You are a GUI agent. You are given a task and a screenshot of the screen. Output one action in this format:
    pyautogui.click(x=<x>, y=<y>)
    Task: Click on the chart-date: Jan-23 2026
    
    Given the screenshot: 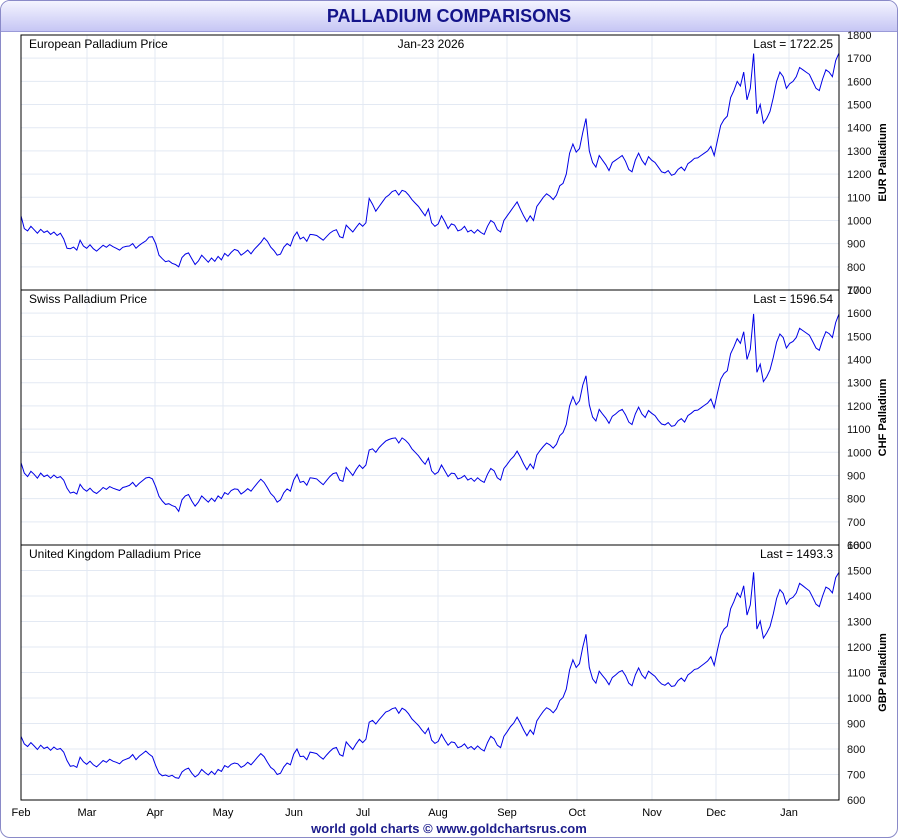 What is the action you would take?
    pyautogui.click(x=431, y=44)
    